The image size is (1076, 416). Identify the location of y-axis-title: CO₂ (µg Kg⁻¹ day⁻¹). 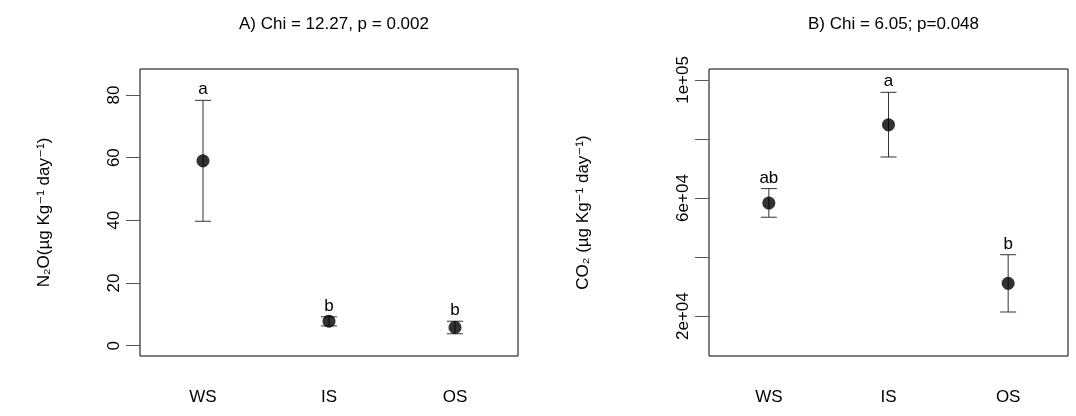
(582, 212).